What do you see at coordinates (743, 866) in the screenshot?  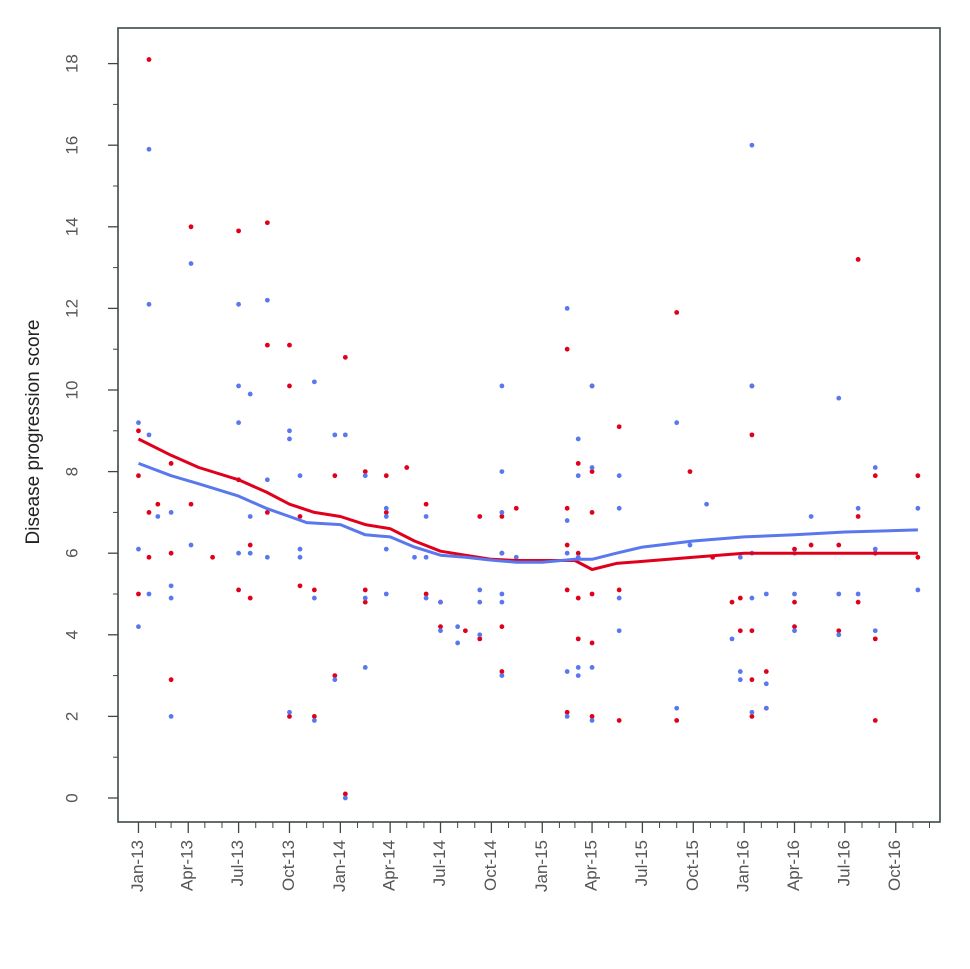 I see `x-tick-label: Jan-16` at bounding box center [743, 866].